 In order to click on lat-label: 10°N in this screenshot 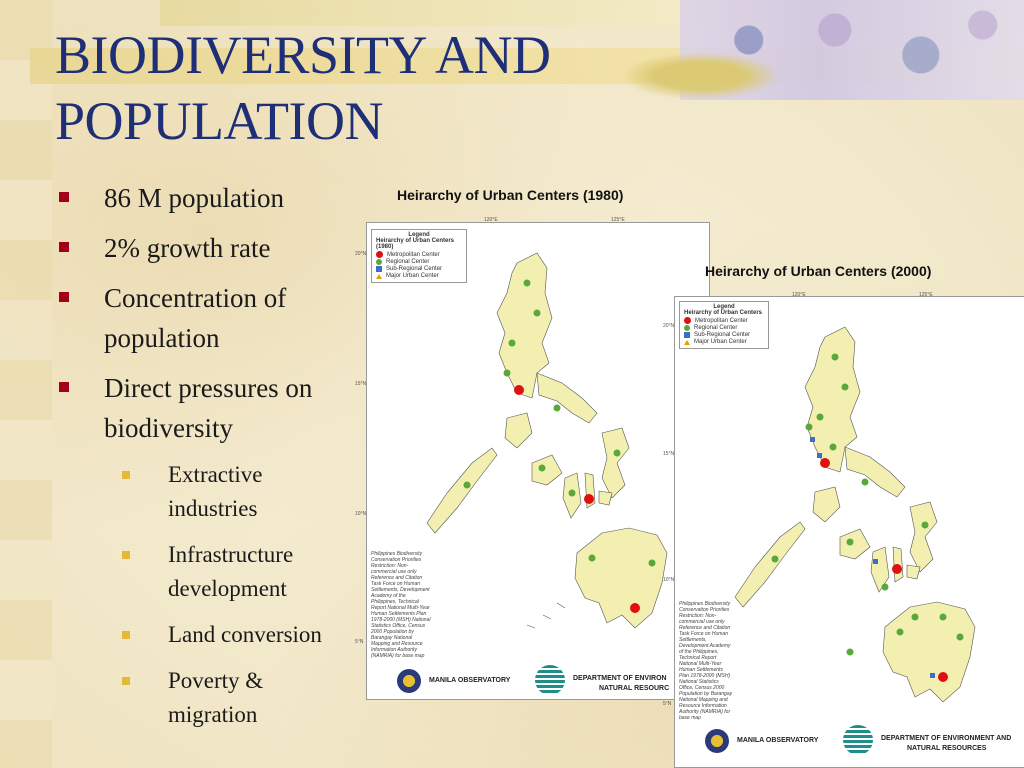, I will do `click(669, 580)`.